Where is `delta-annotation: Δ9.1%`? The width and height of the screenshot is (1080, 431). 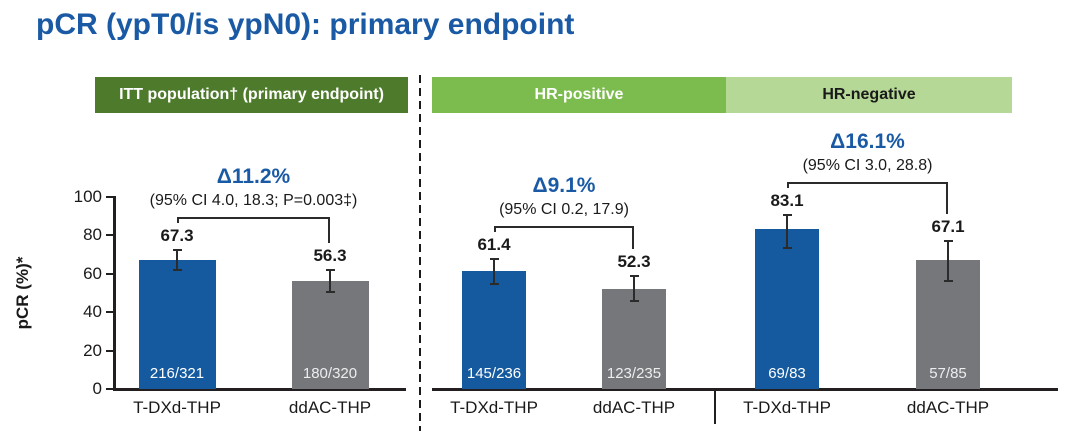
delta-annotation: Δ9.1% is located at coordinates (564, 185).